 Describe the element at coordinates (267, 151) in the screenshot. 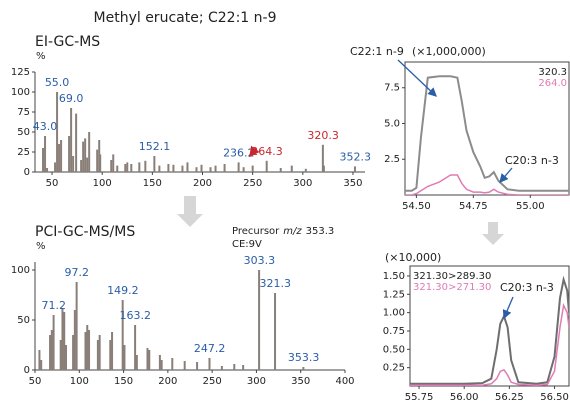

I see `peak-label: 264.3` at that location.